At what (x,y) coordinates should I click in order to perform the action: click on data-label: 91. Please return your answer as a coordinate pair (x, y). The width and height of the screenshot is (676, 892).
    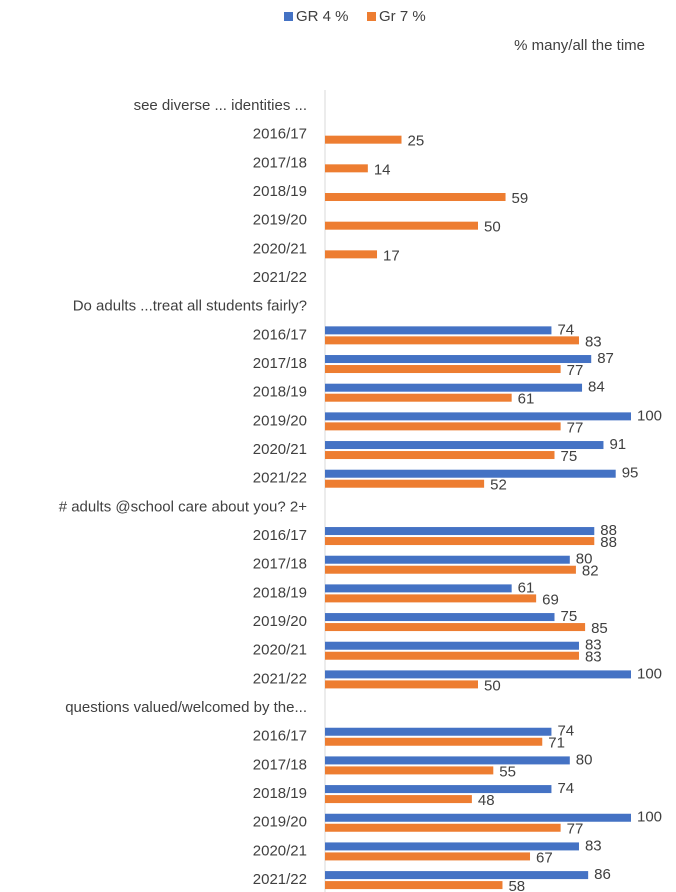
    Looking at the image, I should click on (617, 444).